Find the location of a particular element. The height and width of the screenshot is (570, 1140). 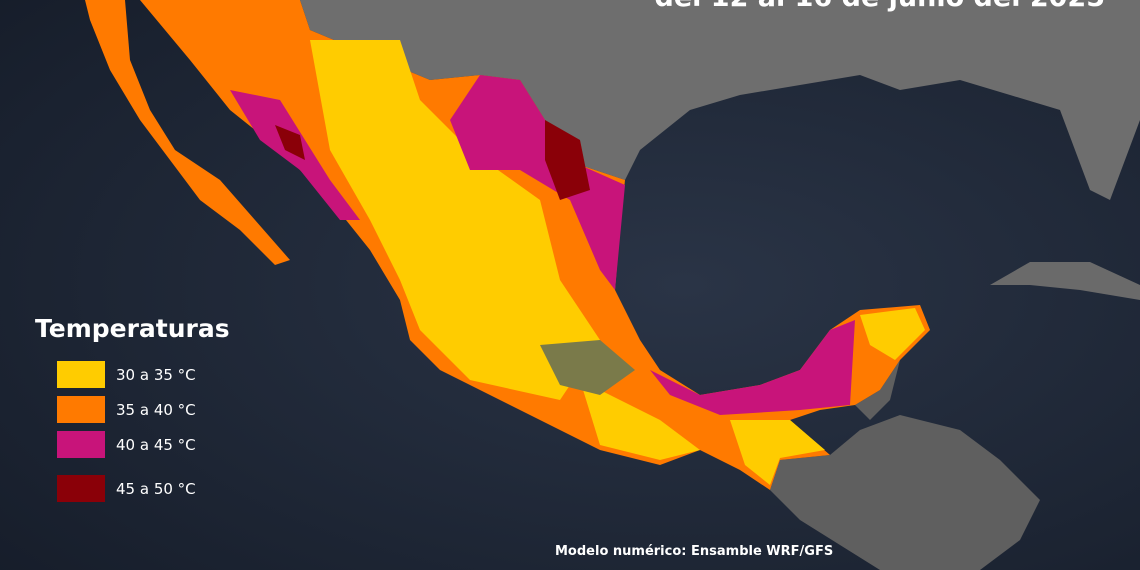

legend-label: 45 a 50 °C is located at coordinates (156, 489).